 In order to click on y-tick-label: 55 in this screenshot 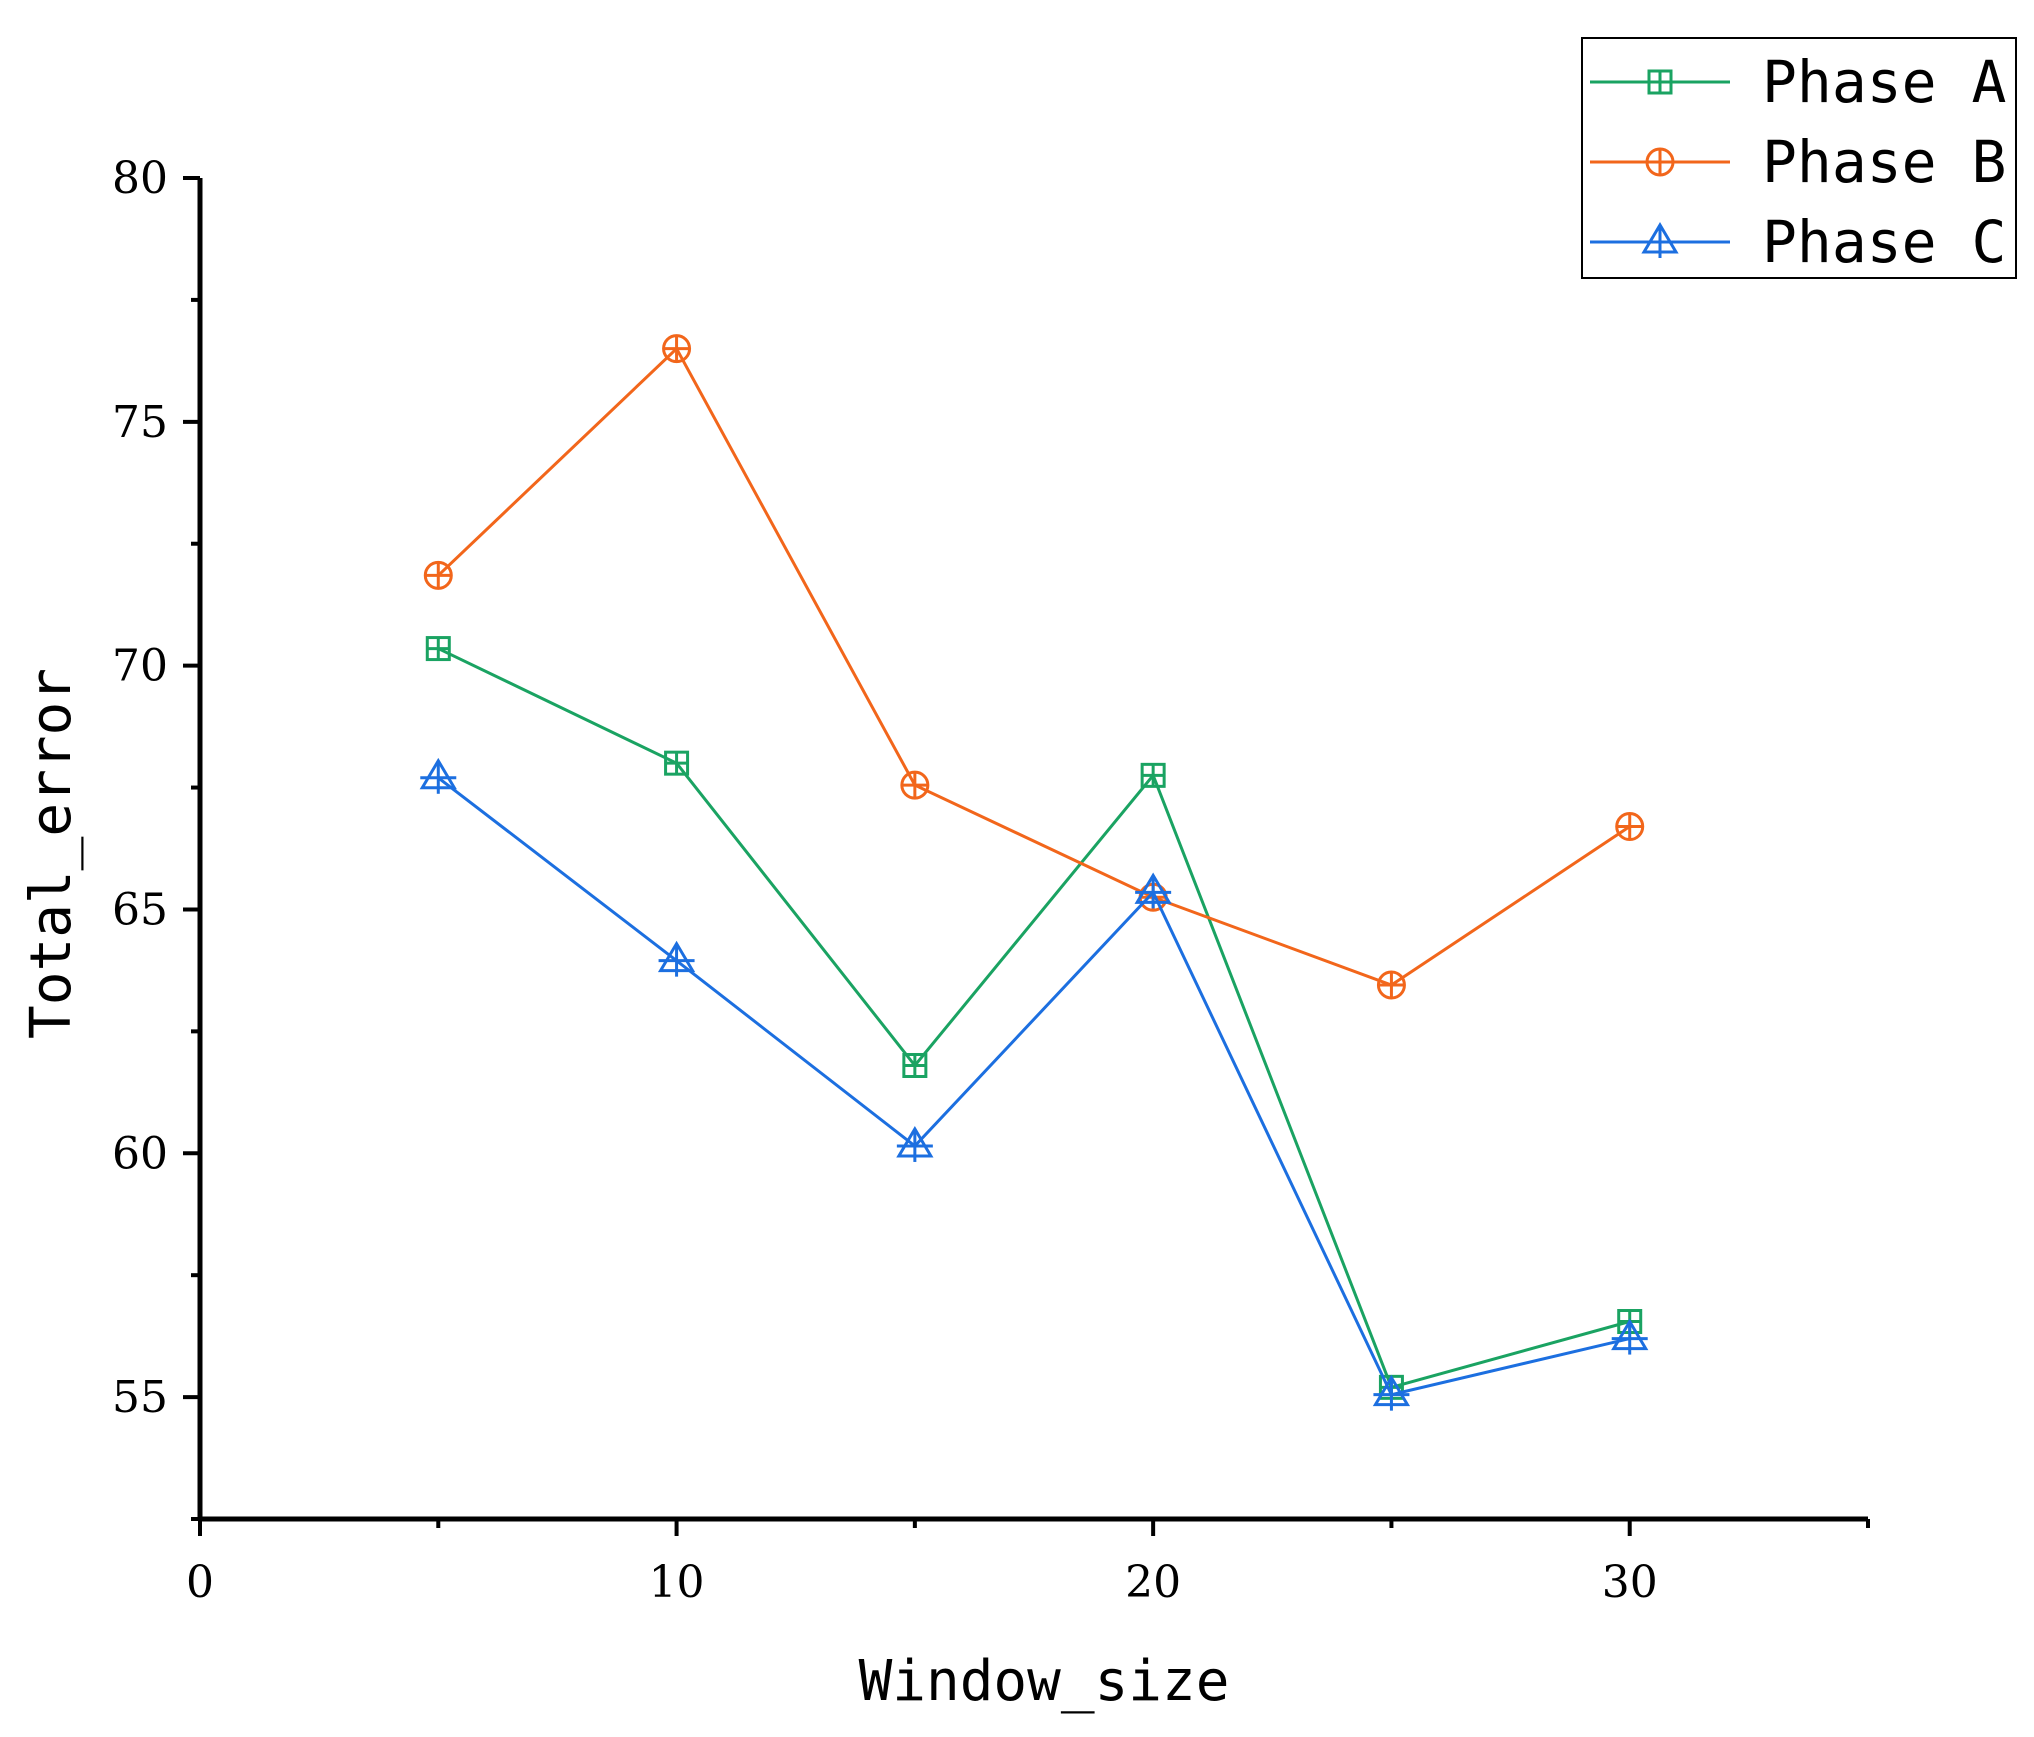, I will do `click(140, 1397)`.